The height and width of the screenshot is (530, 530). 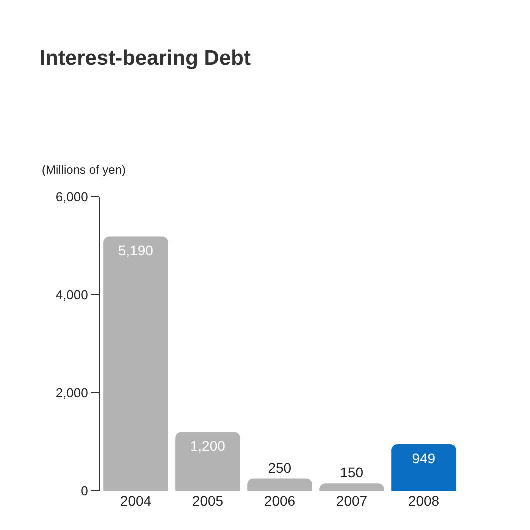 What do you see at coordinates (72, 295) in the screenshot?
I see `y-tick-label: 4,000` at bounding box center [72, 295].